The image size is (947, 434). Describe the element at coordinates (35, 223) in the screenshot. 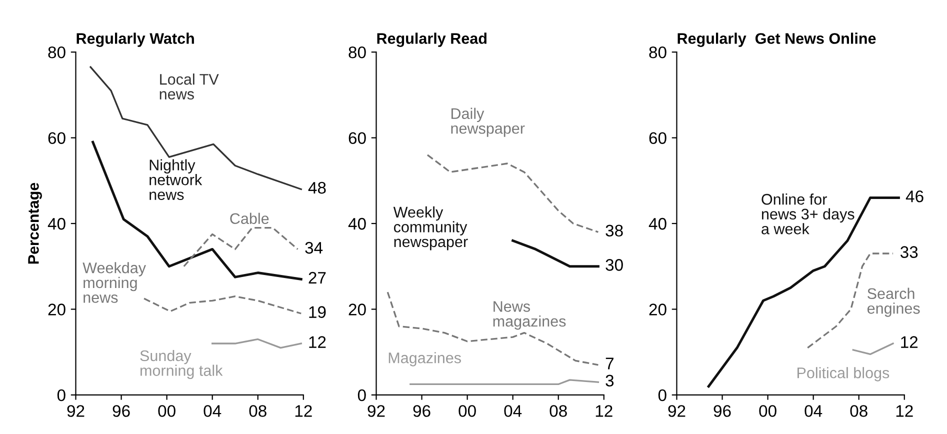

I see `y-axis-title: Percentage` at that location.